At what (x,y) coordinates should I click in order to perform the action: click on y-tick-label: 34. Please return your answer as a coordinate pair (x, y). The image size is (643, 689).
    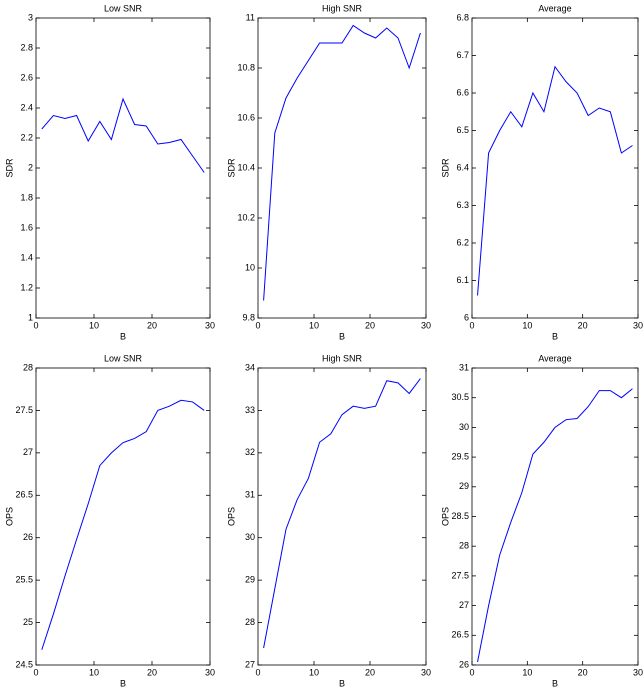
    Looking at the image, I should click on (250, 367).